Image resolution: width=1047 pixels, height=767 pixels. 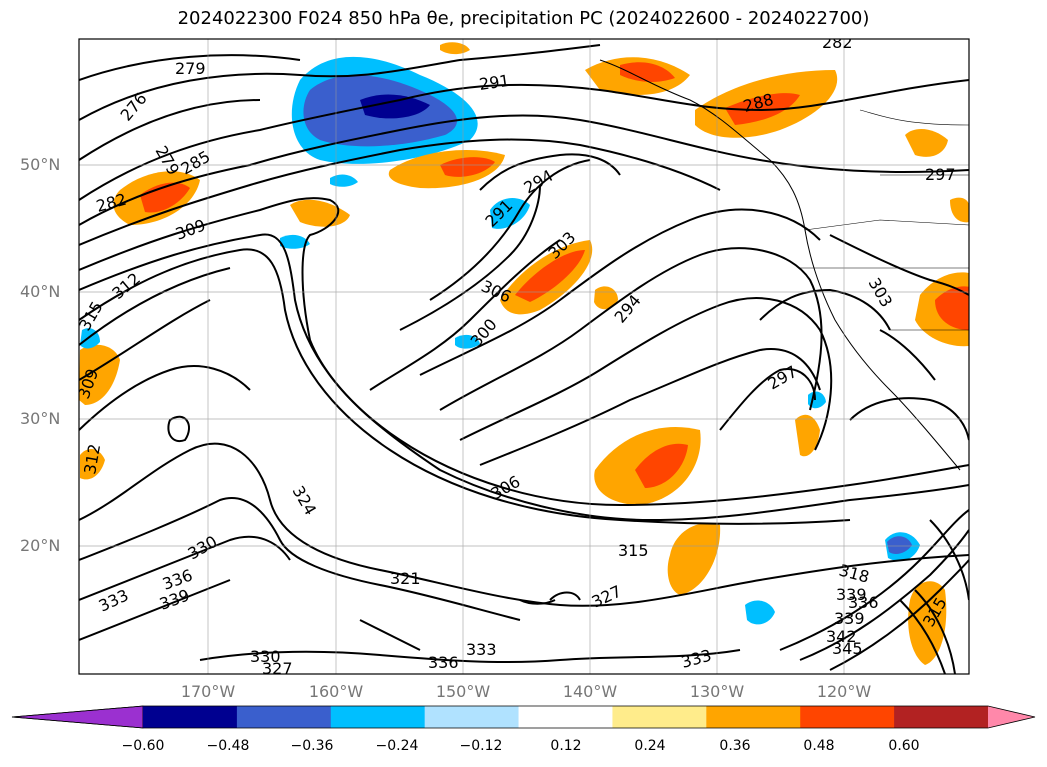 What do you see at coordinates (819, 746) in the screenshot?
I see `colorbar-tick-label: 0.48` at bounding box center [819, 746].